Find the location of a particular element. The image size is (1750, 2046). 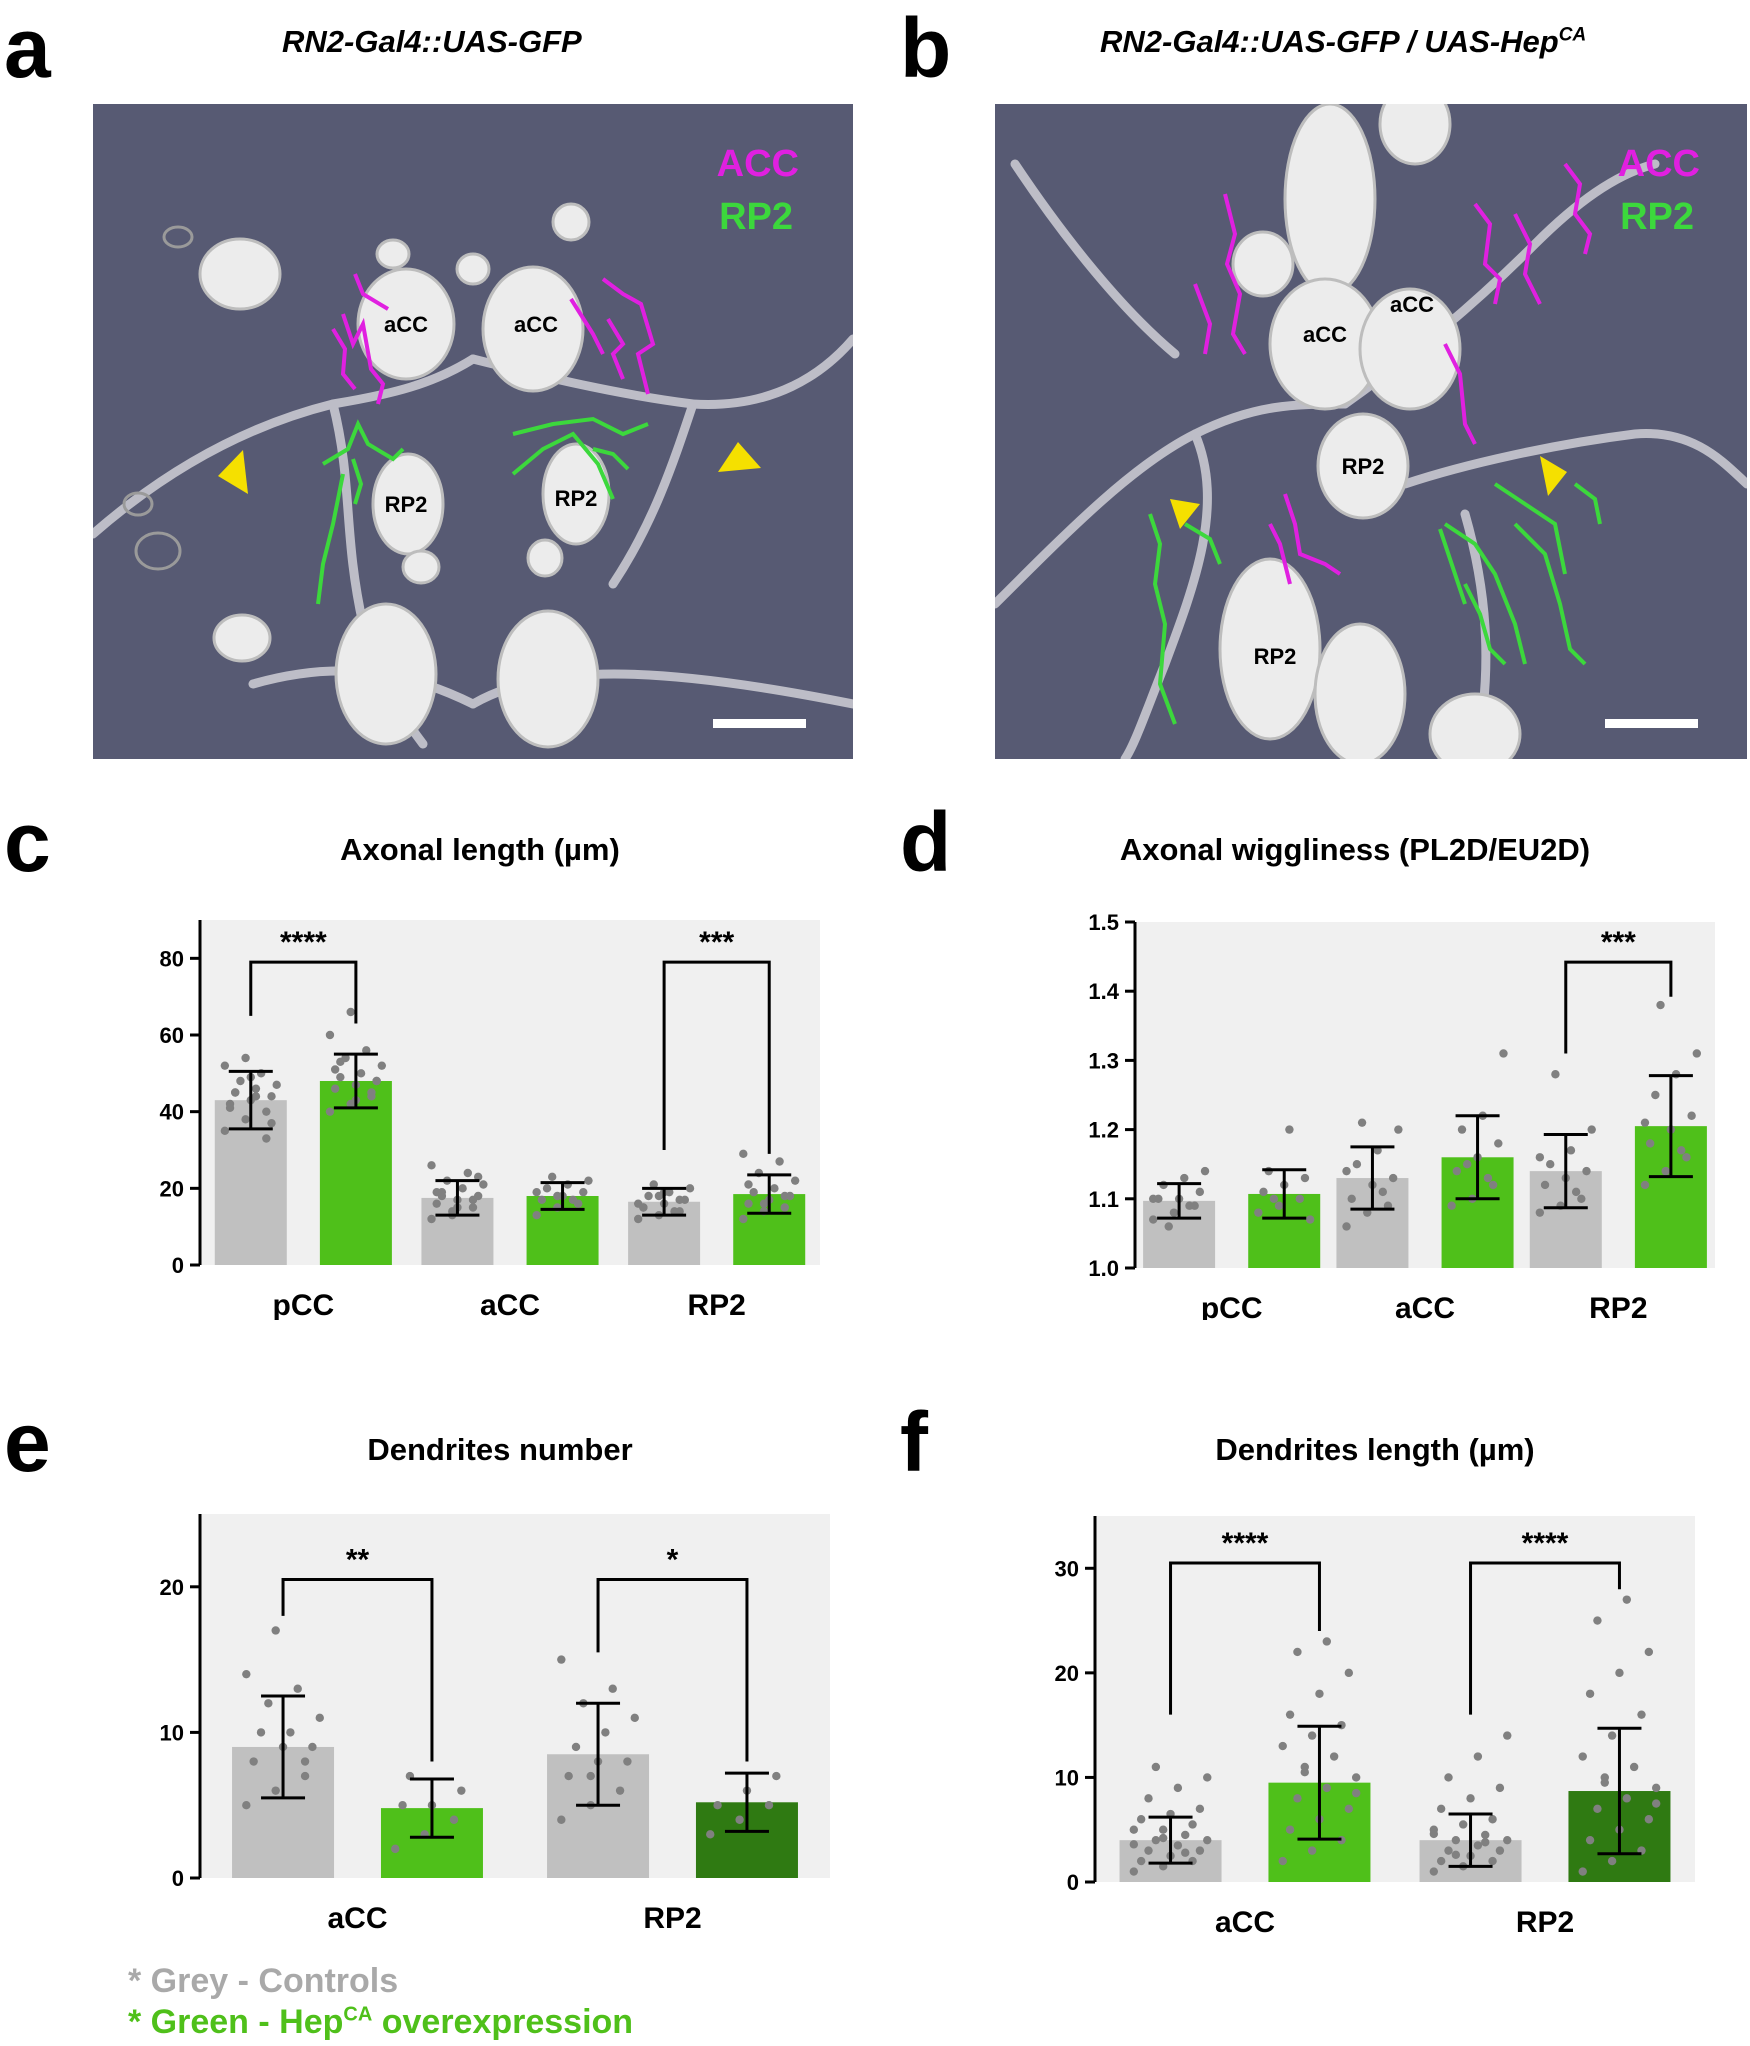

panel-b-title: RN2-Gal4::UAS-GFP / UAS-HepCA is located at coordinates (1343, 42).